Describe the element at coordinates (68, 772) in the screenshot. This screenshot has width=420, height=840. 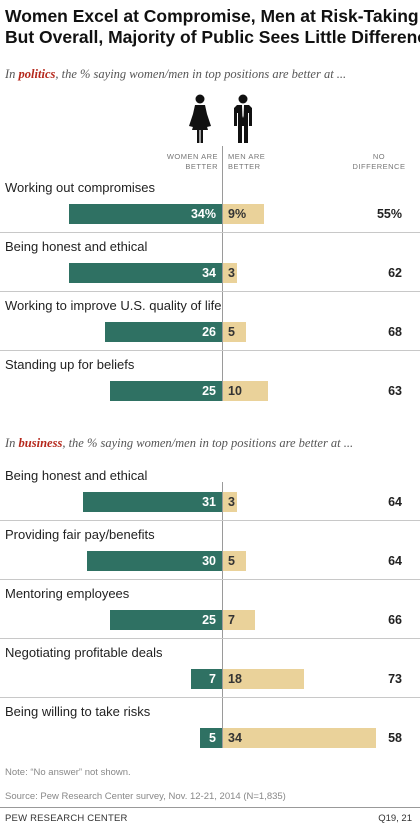
I see `note: Note: “No answer” not shown.` at that location.